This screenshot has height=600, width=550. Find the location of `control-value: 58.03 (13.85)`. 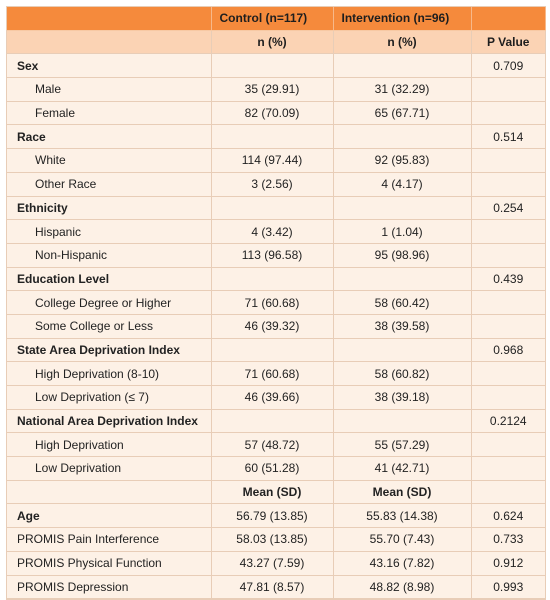

control-value: 58.03 (13.85) is located at coordinates (272, 539).